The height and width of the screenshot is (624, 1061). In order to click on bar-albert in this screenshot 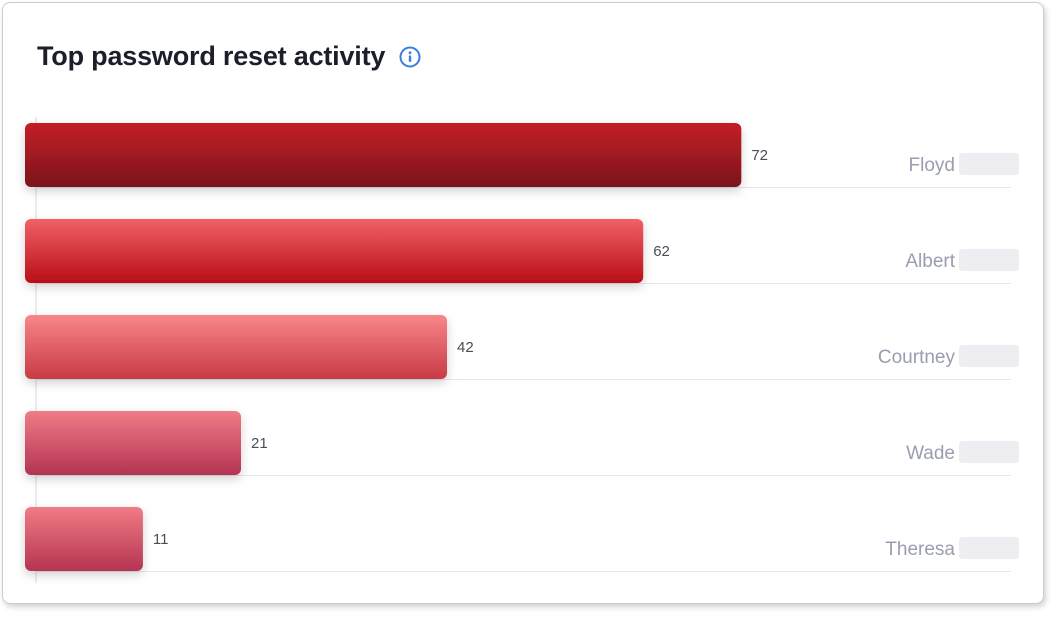, I will do `click(334, 251)`.